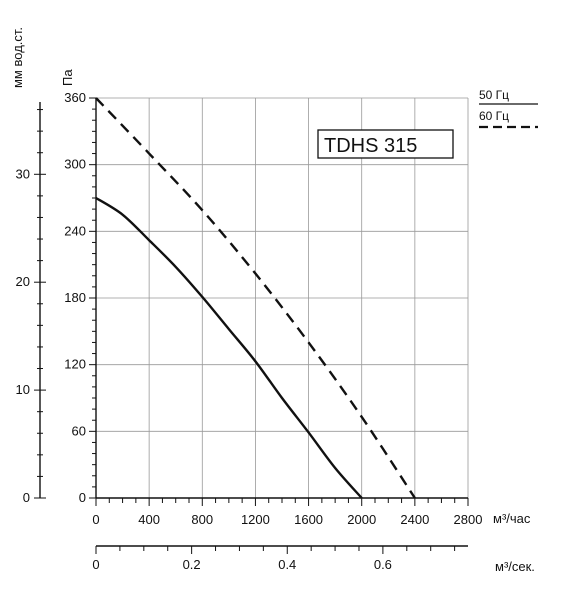 This screenshot has height=591, width=567. What do you see at coordinates (149, 519) in the screenshot?
I see `x-tick-label: 400` at bounding box center [149, 519].